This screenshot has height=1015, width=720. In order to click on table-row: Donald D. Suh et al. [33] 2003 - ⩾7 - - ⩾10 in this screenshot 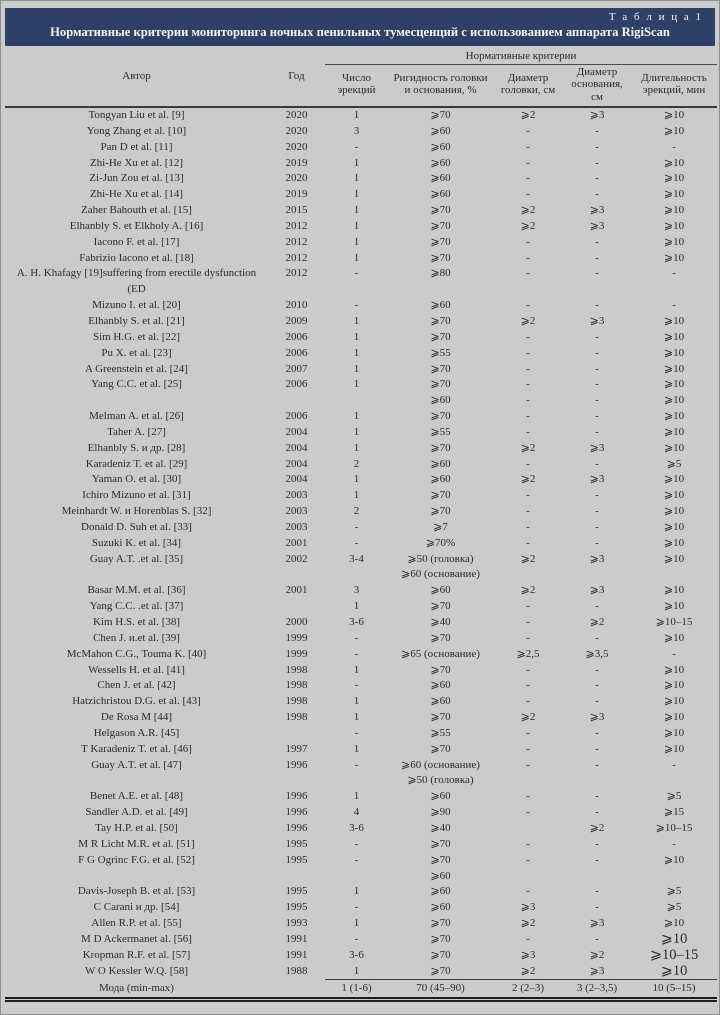, I will do `click(361, 528)`.